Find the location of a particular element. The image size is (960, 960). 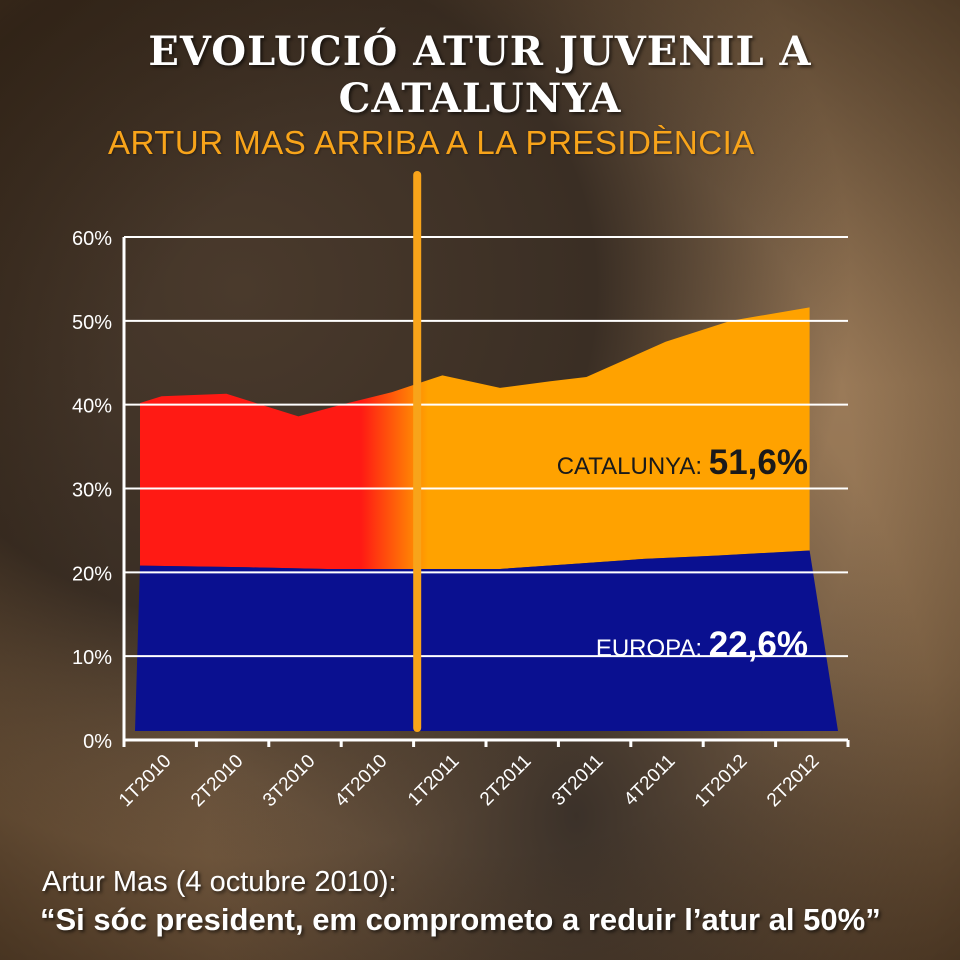

x-tick-label: 1T2011 is located at coordinates (433, 780).